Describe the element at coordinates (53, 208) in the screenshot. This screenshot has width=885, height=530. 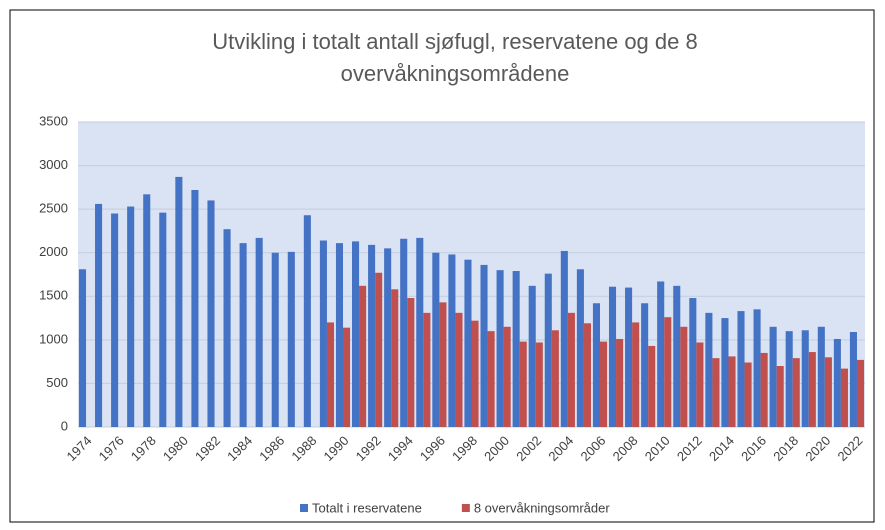
I see `y-tick-label: 2500` at that location.